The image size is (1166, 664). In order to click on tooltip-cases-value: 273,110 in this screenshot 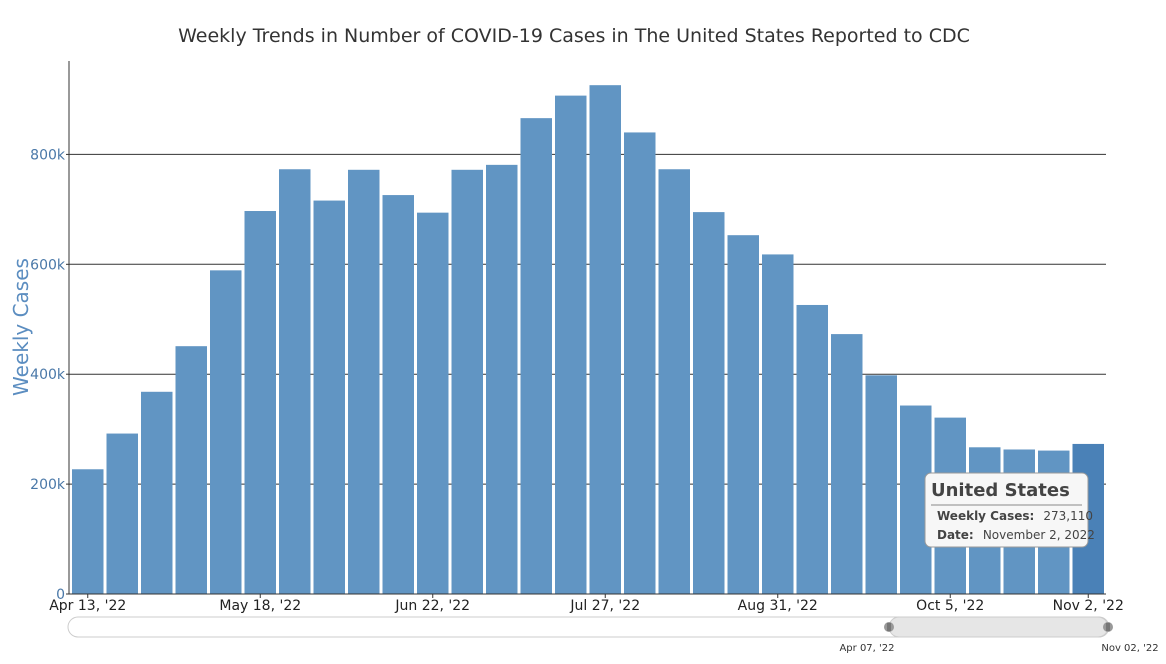, I will do `click(1068, 516)`.